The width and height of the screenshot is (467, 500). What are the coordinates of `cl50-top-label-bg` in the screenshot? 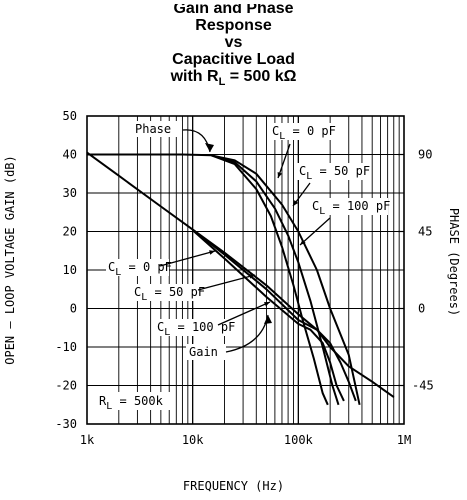 It's located at (332, 171).